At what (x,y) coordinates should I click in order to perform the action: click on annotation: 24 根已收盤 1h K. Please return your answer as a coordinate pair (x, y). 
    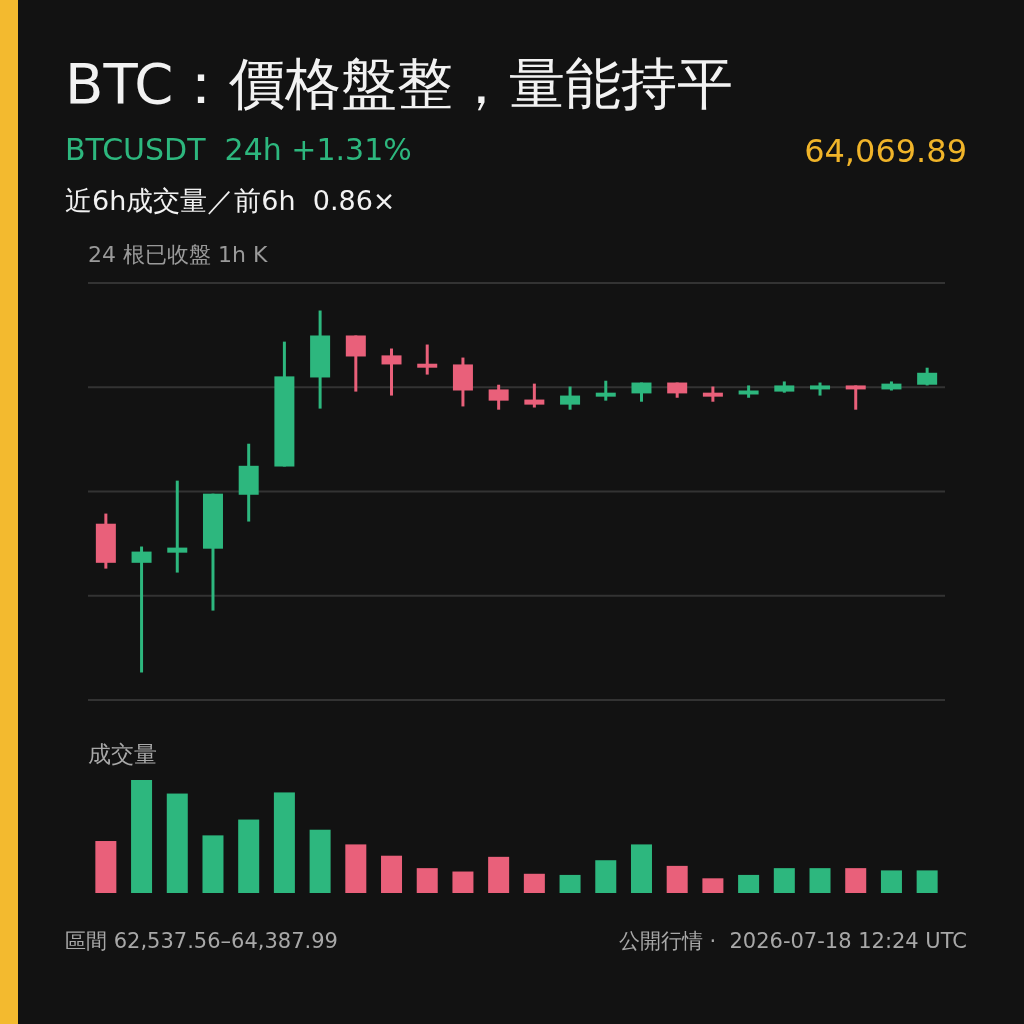
    Looking at the image, I should click on (178, 254).